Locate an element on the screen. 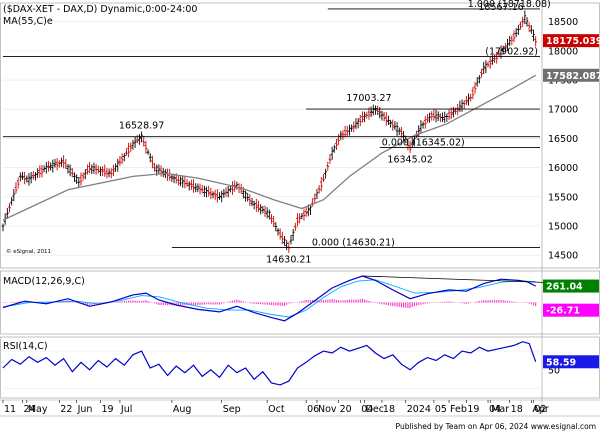  x-tick-label: Aug is located at coordinates (182, 409).